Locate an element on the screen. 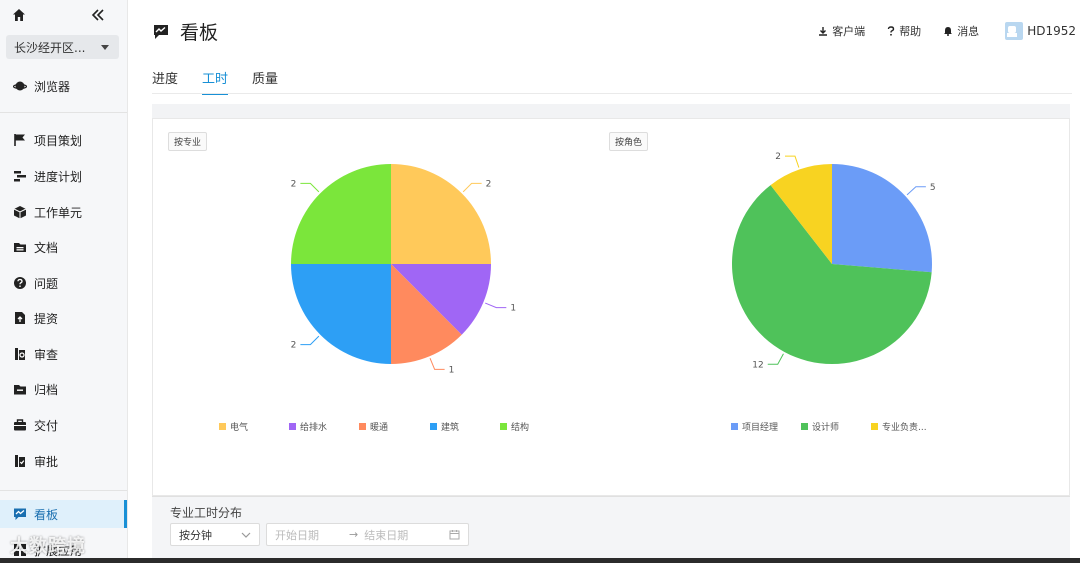 The image size is (1080, 563). sidebar-item-browser: 浏览器 is located at coordinates (63, 86).